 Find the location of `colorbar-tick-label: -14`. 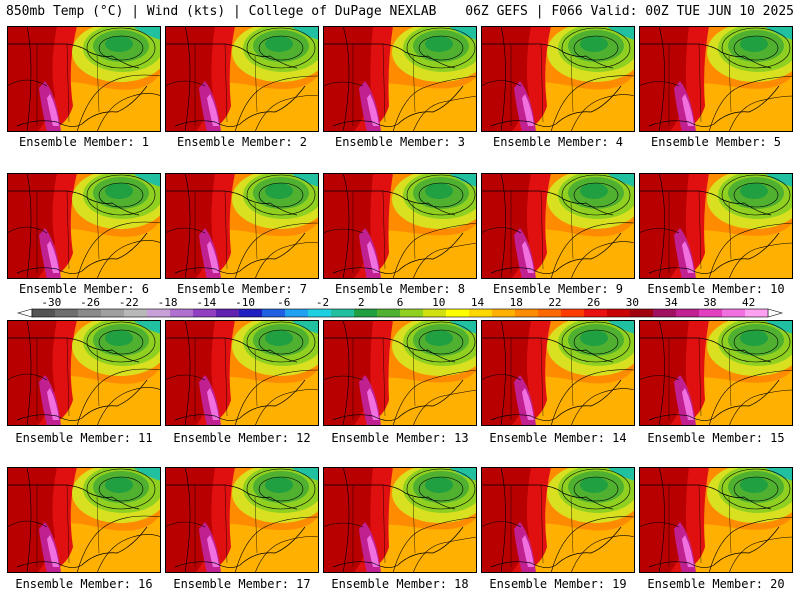

colorbar-tick-label: -14 is located at coordinates (206, 302).